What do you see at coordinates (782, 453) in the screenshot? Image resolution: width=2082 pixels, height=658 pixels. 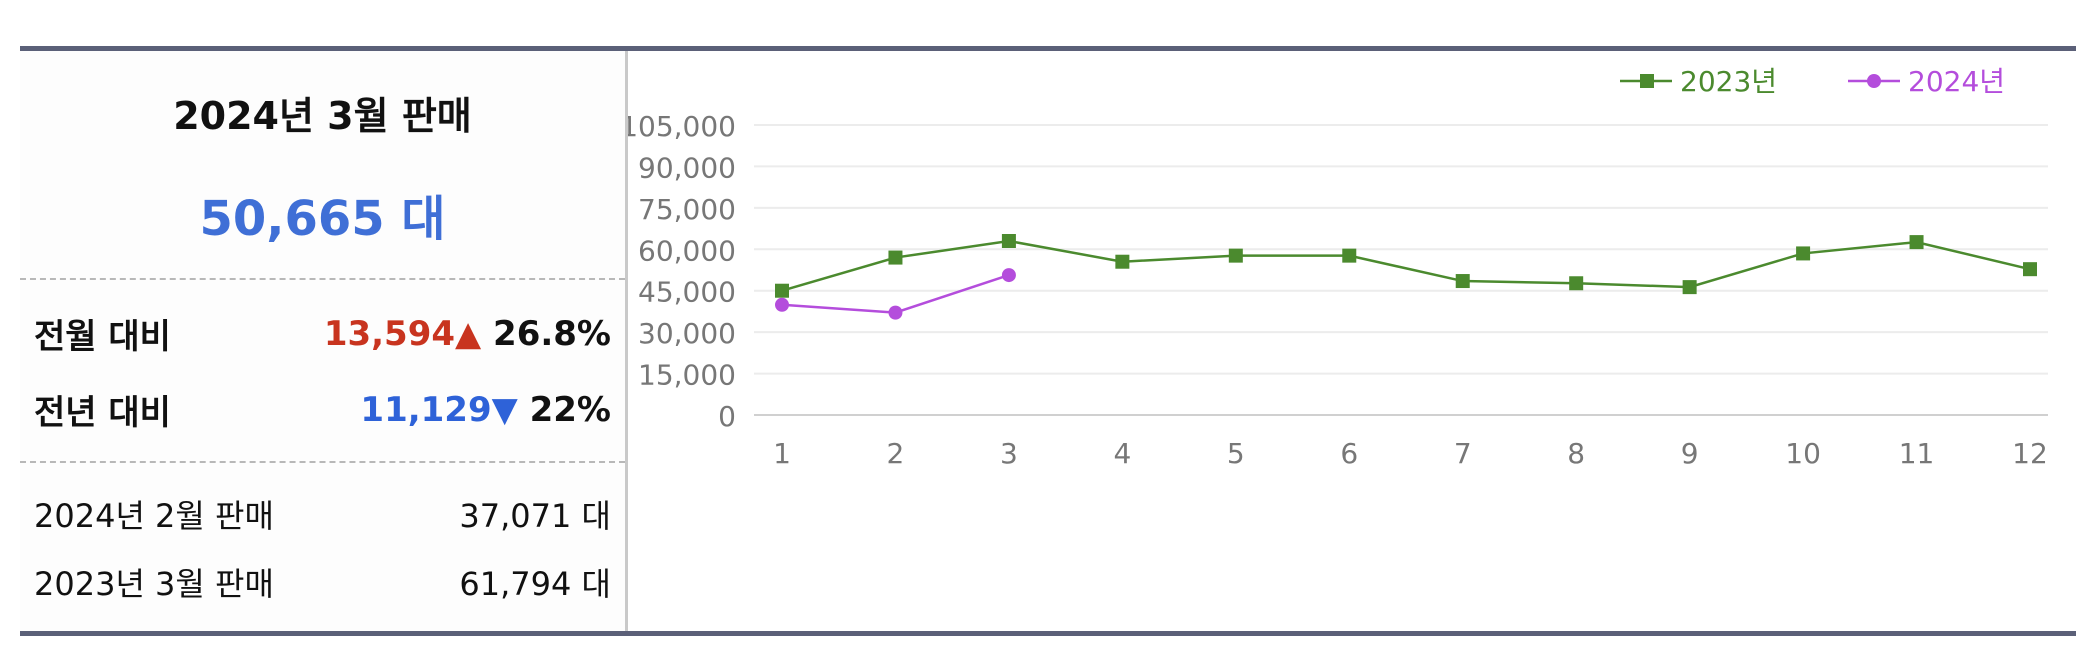 I see `x-tick-label: 1` at bounding box center [782, 453].